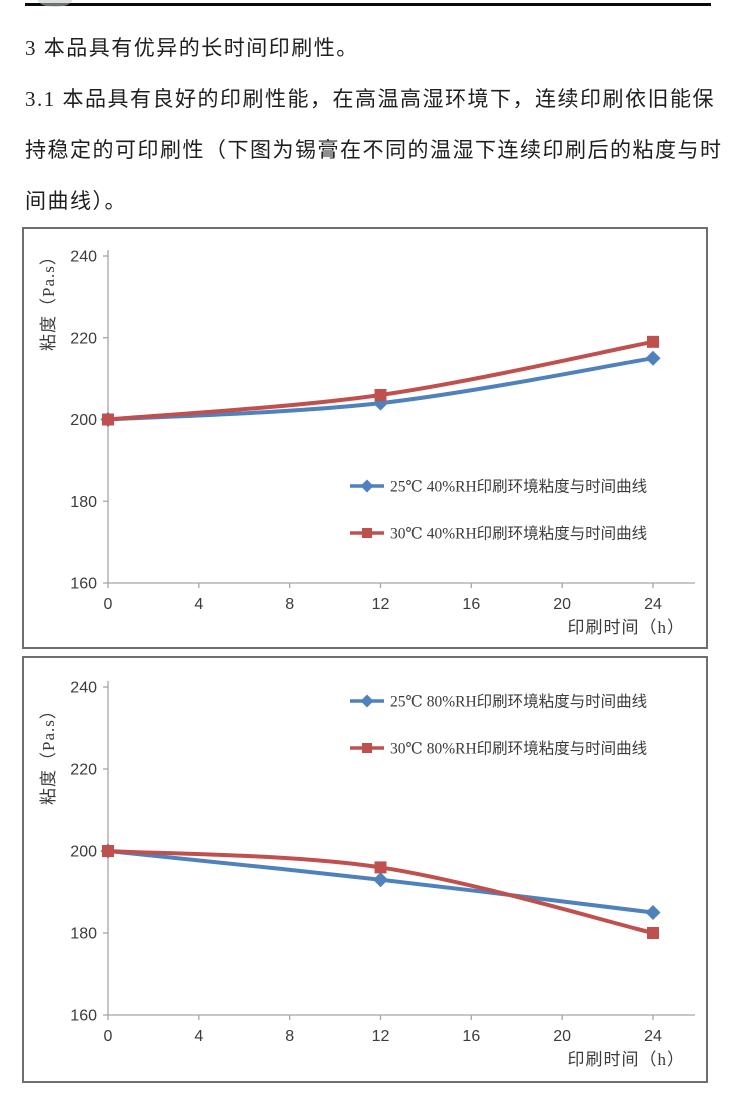 This screenshot has width=730, height=1097. I want to click on legend-label: 30℃ 80%RH印刷环境粘度与时间曲线, so click(518, 748).